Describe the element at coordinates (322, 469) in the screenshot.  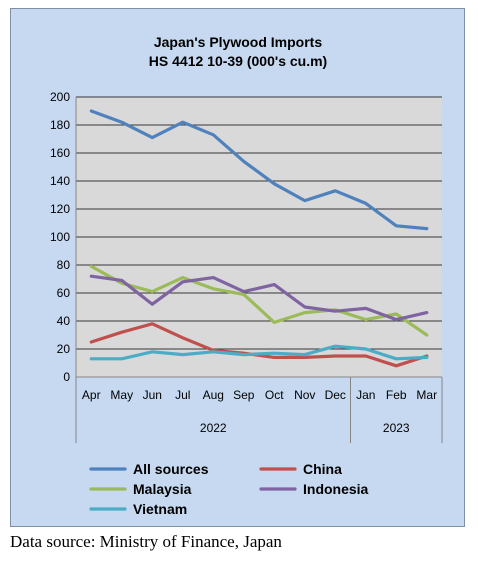
I see `legend-label-china: China` at that location.